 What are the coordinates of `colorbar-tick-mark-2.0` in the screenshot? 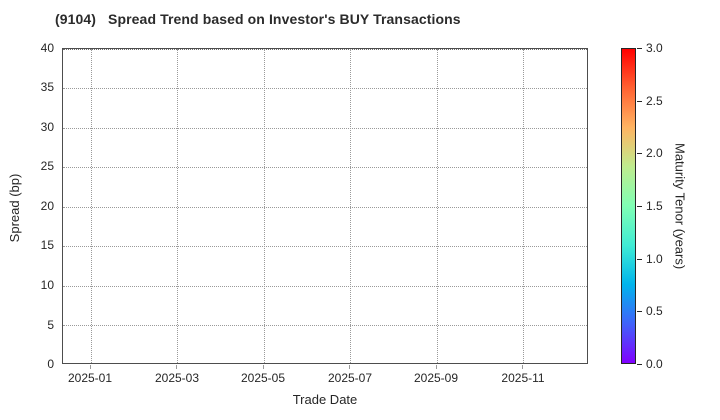 It's located at (639, 153).